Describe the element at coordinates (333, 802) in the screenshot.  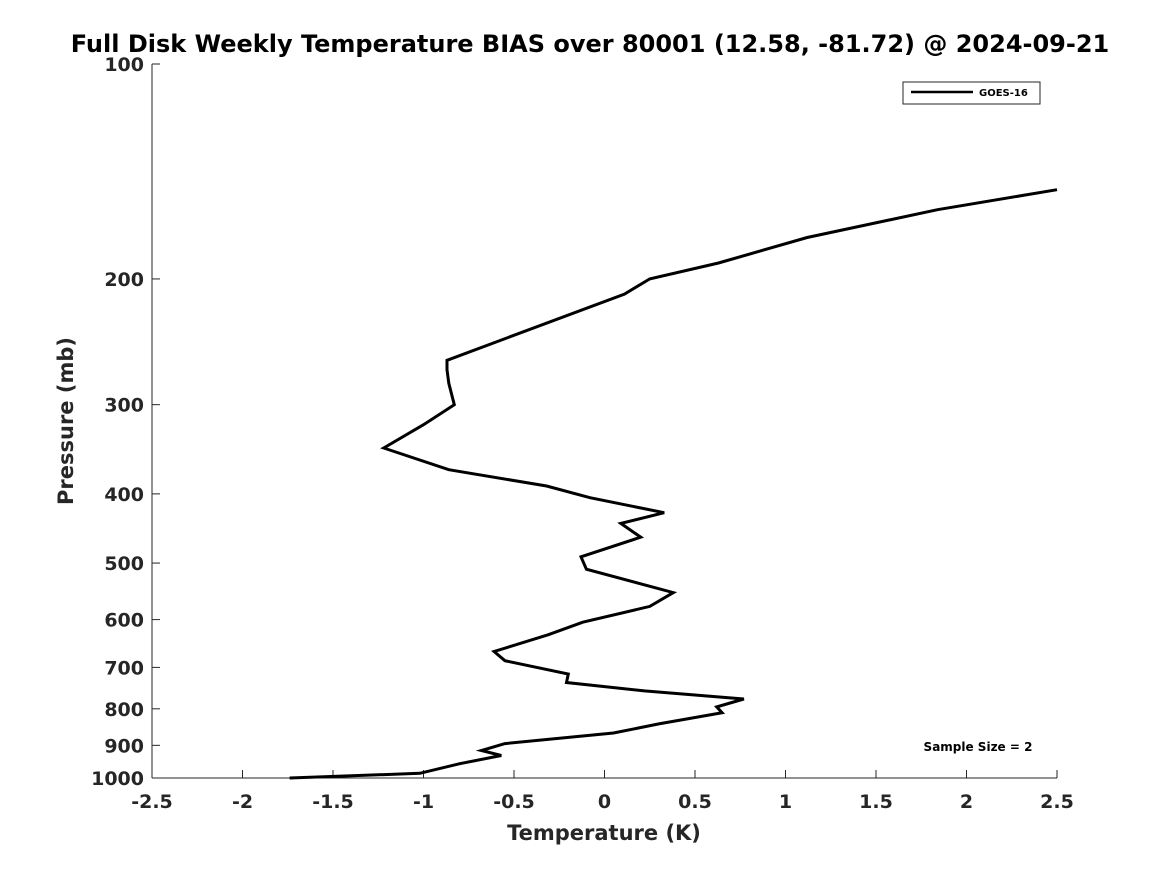
I see `x-tick-label: -1.5` at that location.